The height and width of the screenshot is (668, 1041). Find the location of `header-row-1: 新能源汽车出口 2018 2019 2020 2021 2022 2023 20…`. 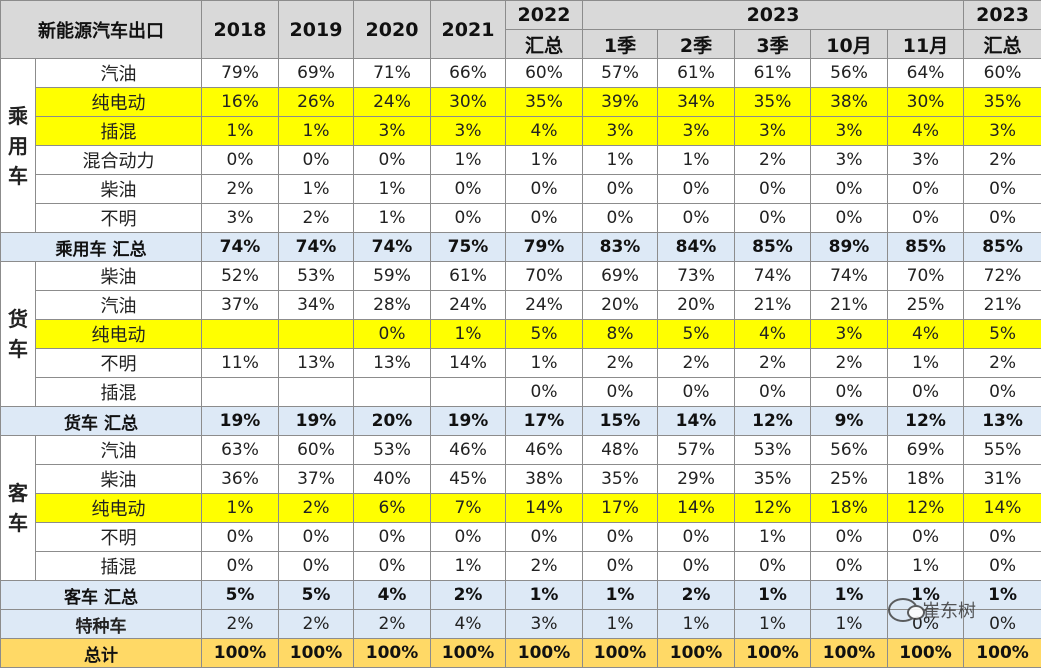

header-row-1: 新能源汽车出口 2018 2019 2020 2021 2022 2023 20… is located at coordinates (521, 15).